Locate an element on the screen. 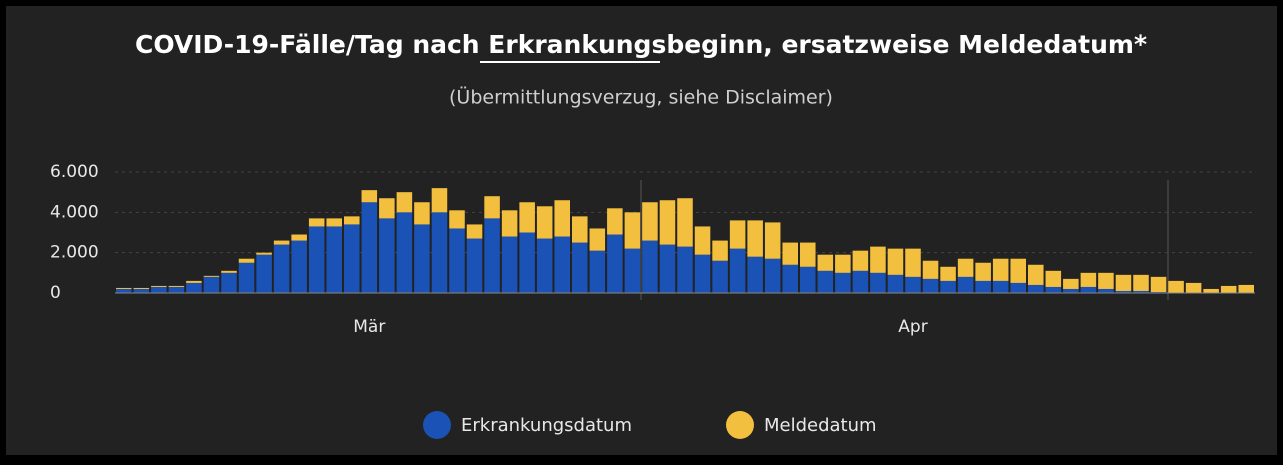  x-tick-label: Apr is located at coordinates (912, 327).